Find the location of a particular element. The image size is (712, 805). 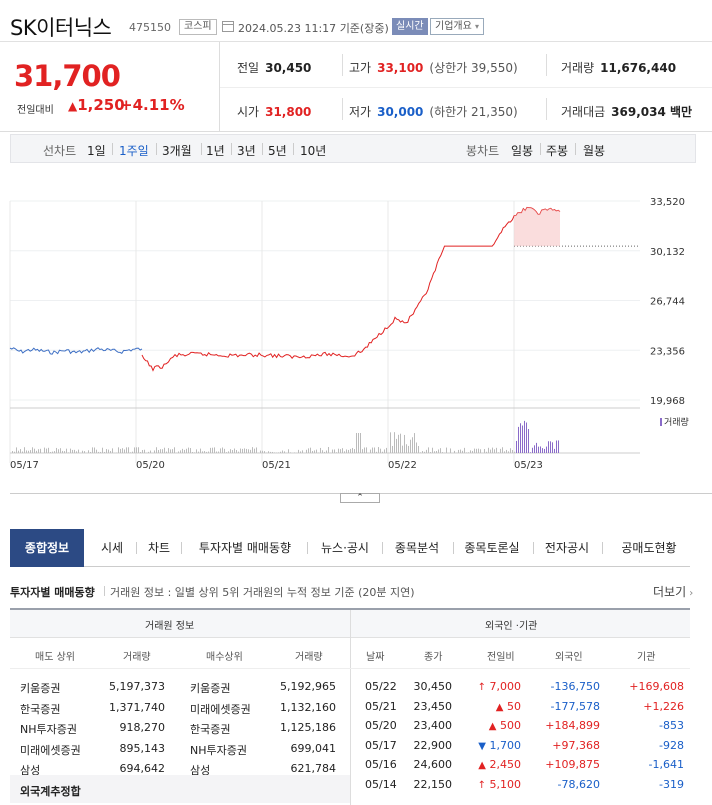

x-tick-label: 05/23 is located at coordinates (528, 465).